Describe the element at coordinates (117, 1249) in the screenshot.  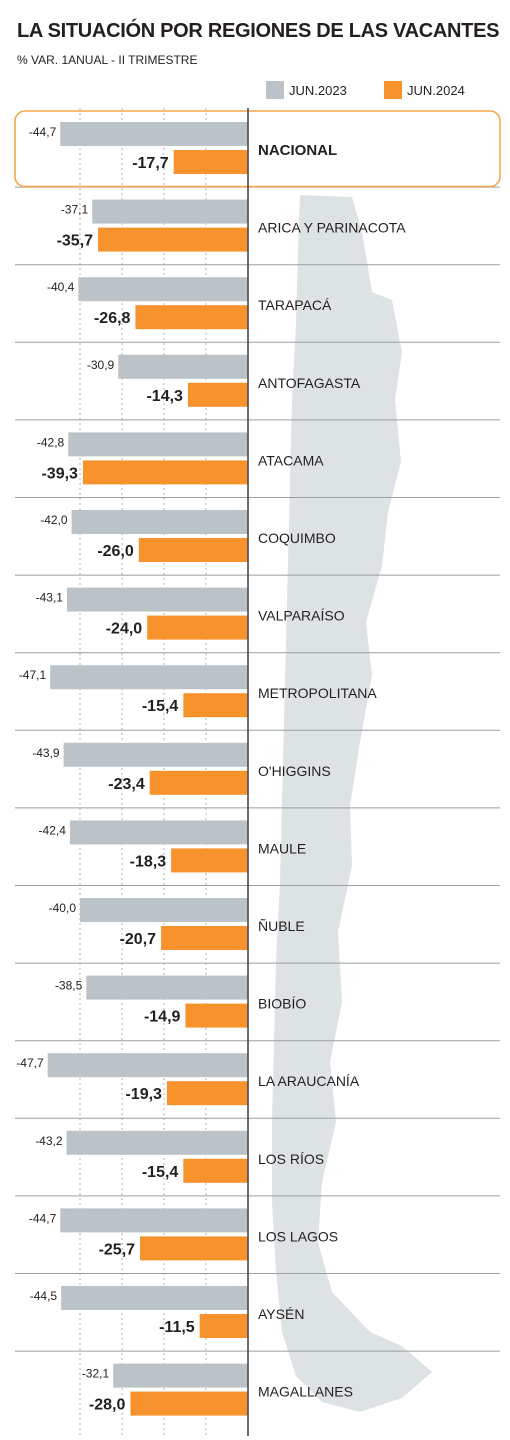
I see `value-label-2024: -25,7` at that location.